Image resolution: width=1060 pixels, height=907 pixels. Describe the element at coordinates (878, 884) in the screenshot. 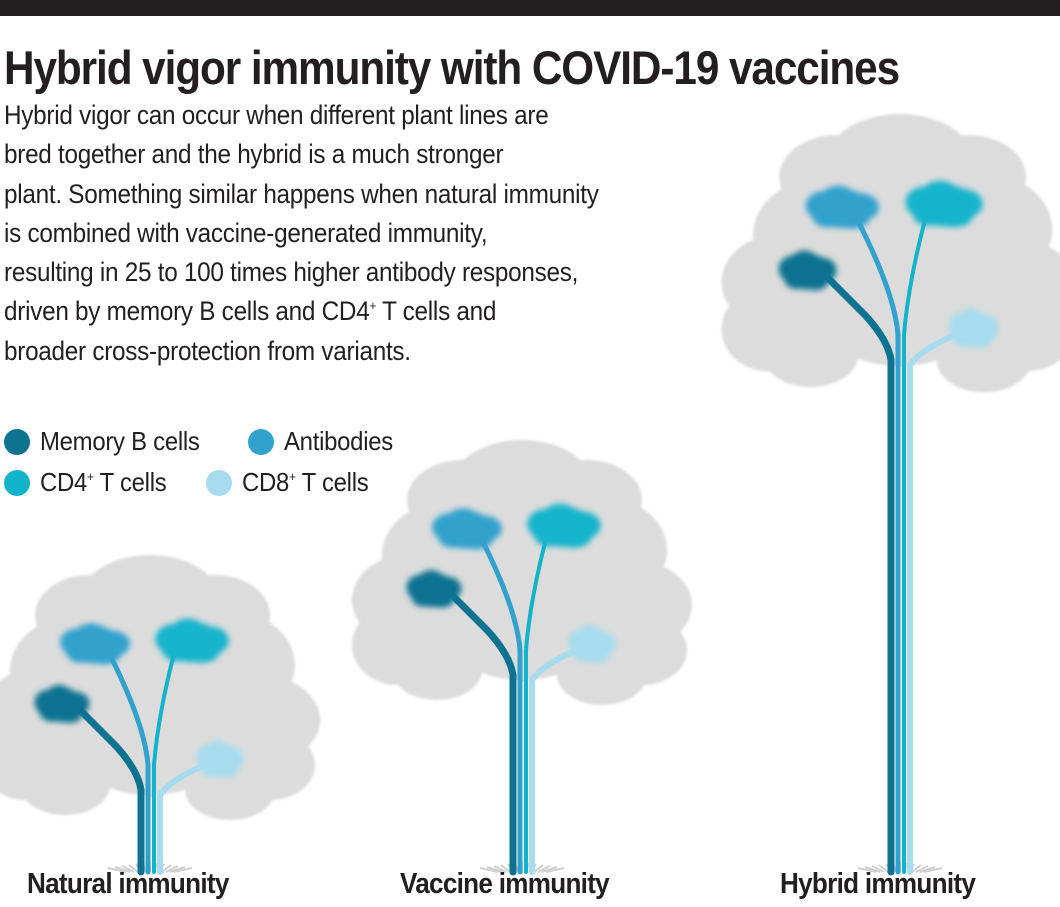

I see `tree-label-hybrid: Hybrid immunity` at that location.